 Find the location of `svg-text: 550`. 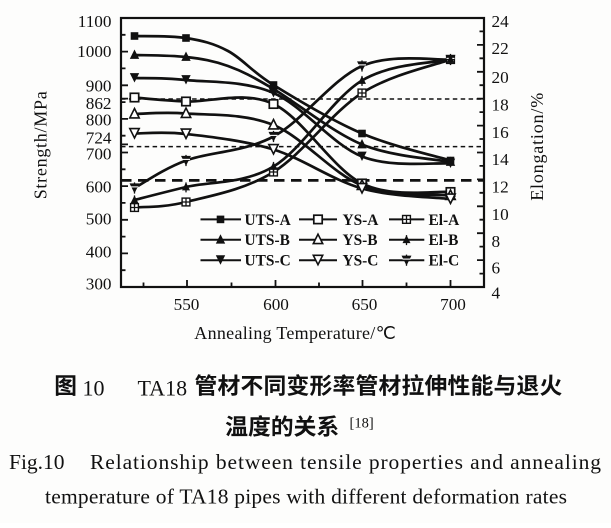

svg-text: 550 is located at coordinates (187, 304).